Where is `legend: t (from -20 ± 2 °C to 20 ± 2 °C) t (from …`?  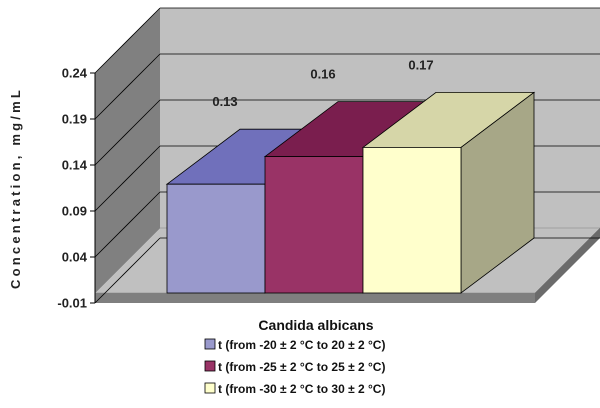
legend: t (from -20 ± 2 °C to 20 ± 2 °C) t (from … is located at coordinates (294, 367).